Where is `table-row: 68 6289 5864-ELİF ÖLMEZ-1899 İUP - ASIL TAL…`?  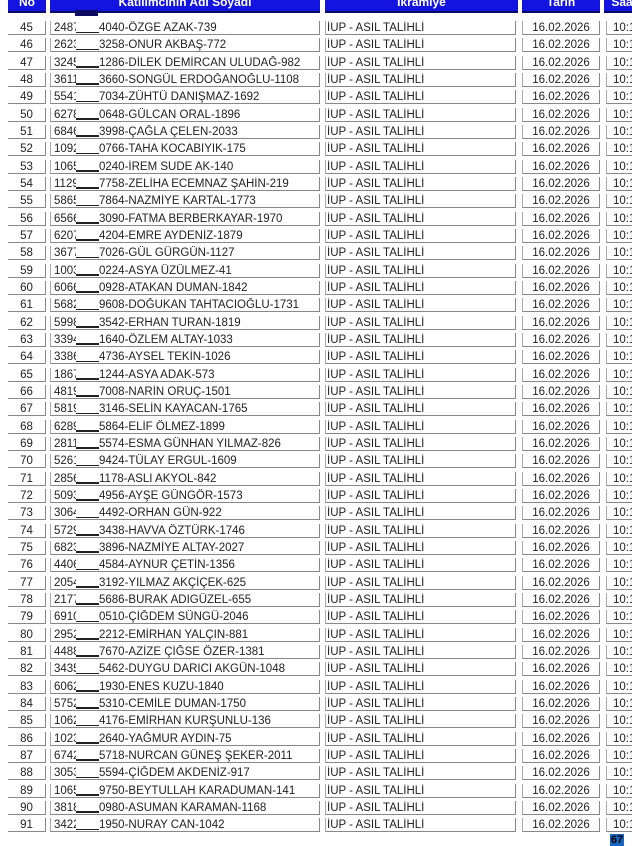
table-row: 68 6289 5864-ELİF ÖLMEZ-1899 İUP - ASIL TAL… is located at coordinates (316, 427).